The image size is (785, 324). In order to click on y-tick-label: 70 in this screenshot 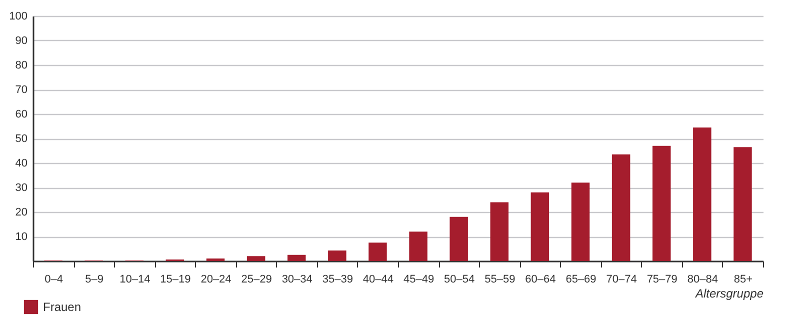, I will do `click(21, 90)`.